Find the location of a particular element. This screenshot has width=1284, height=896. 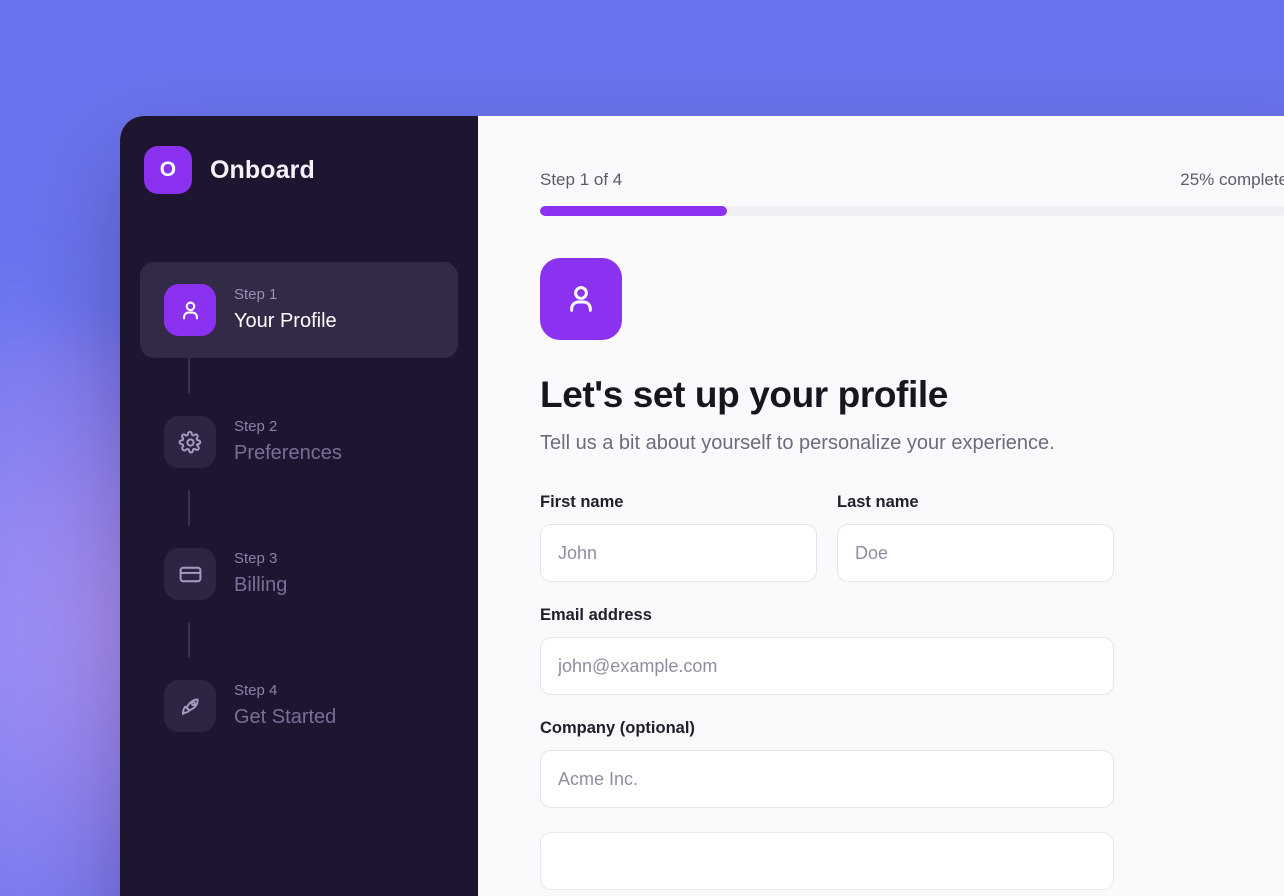

step-kicker: Step 4 is located at coordinates (256, 691).